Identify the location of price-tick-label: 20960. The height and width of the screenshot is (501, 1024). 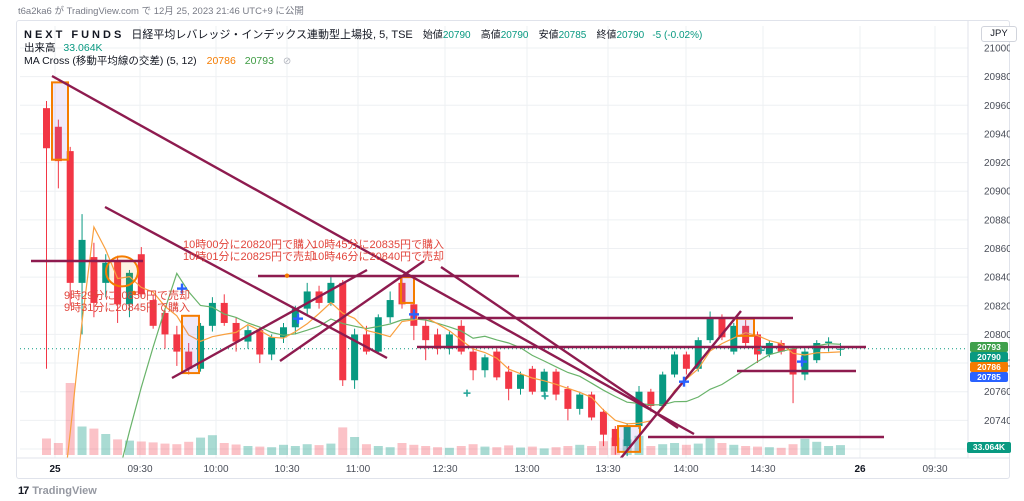
(997, 106).